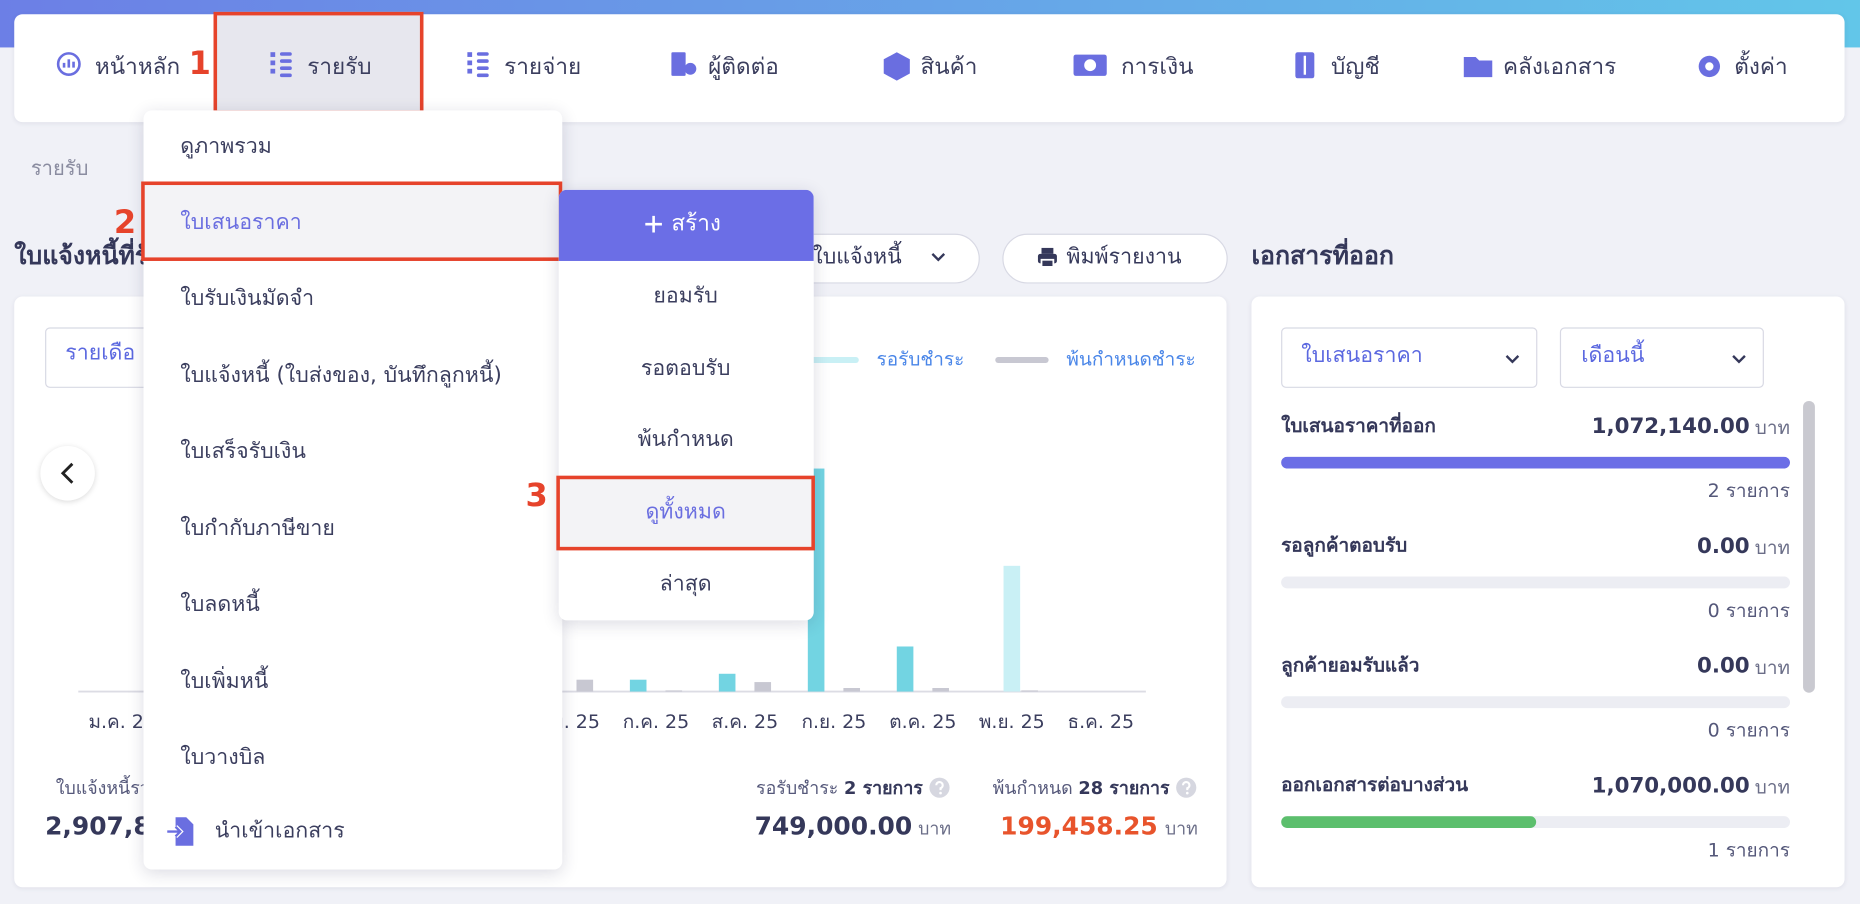 Image resolution: width=1860 pixels, height=904 pixels. Describe the element at coordinates (1559, 67) in the screenshot. I see `nav-item: คลังเอกสาร` at that location.